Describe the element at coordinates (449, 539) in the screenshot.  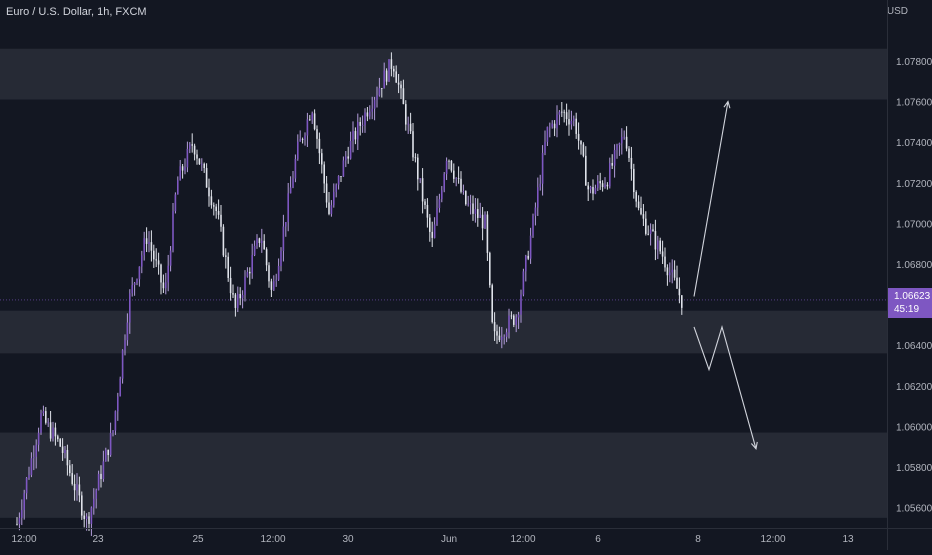
I see `x-tick-label: Jun` at that location.